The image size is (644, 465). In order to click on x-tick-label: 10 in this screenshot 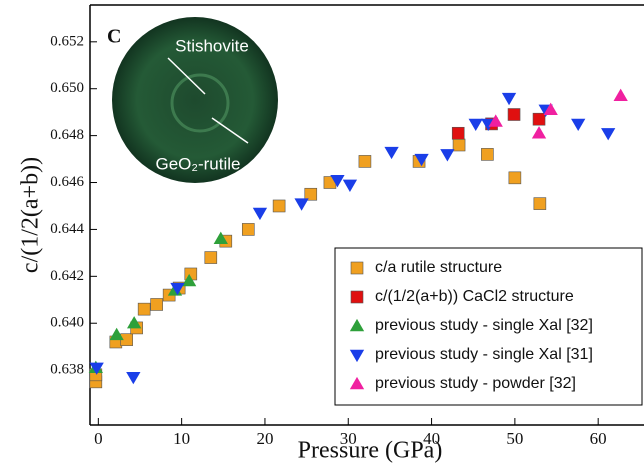, I will do `click(181, 438)`.